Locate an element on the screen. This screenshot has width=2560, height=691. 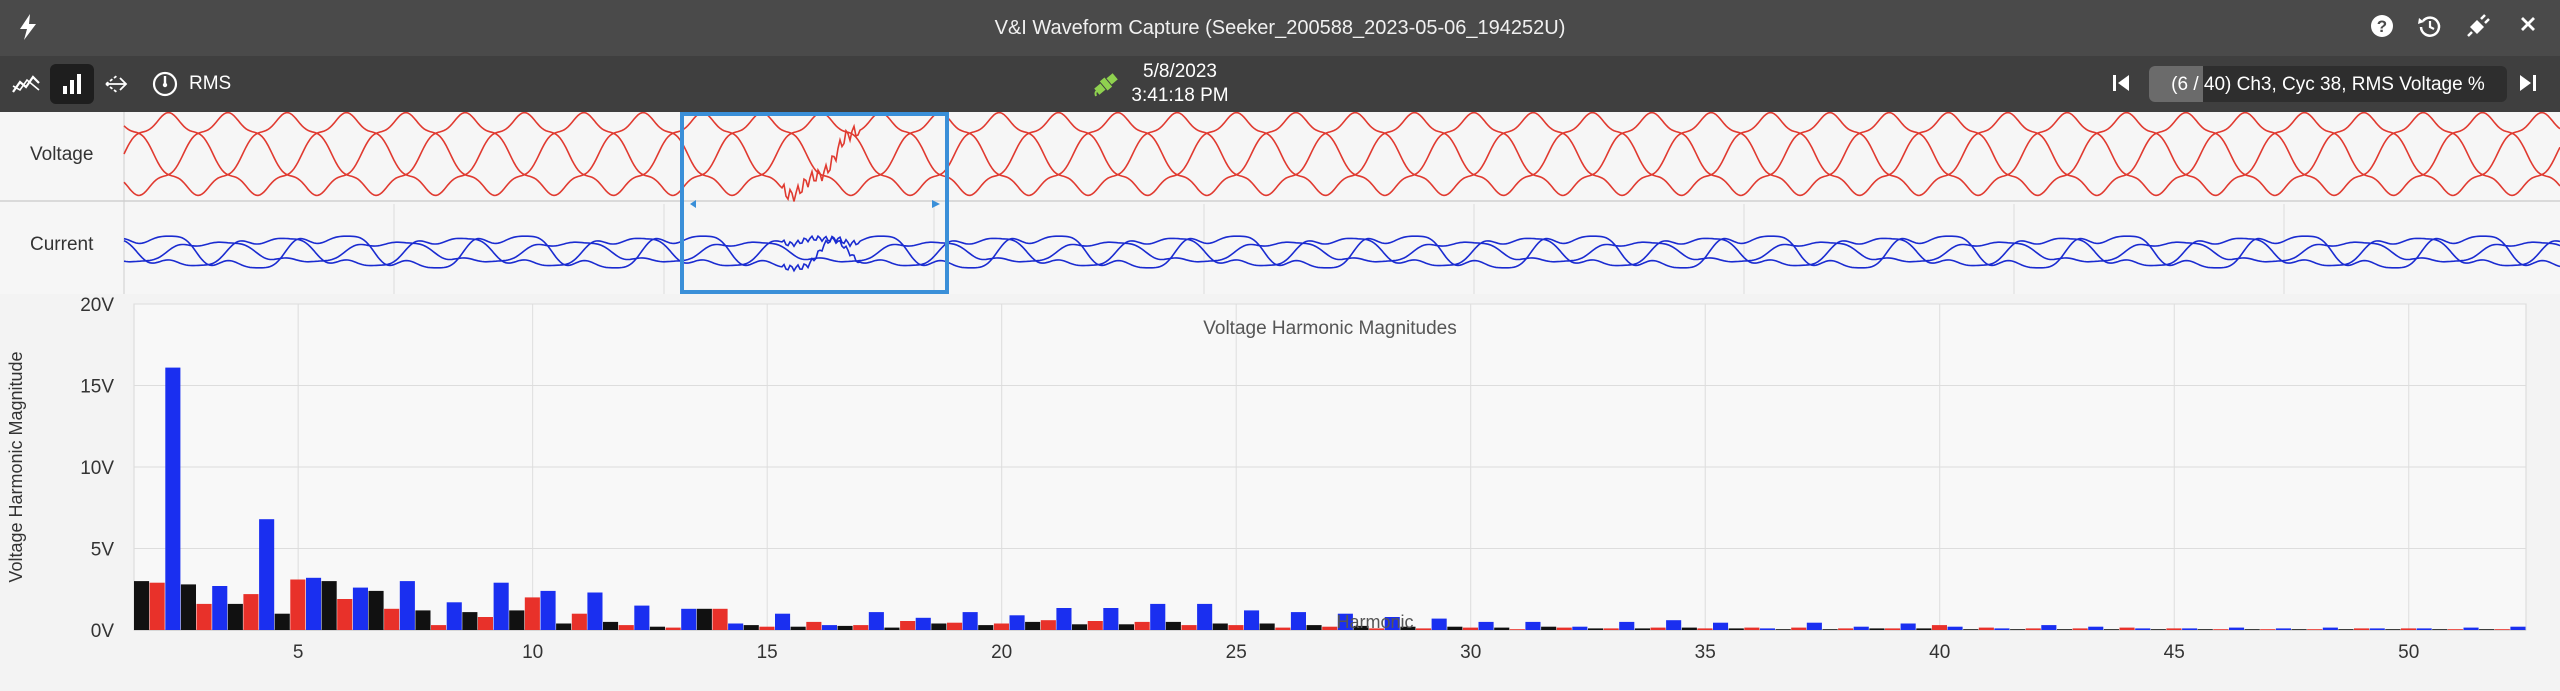
first-record-icon is located at coordinates (2121, 85).